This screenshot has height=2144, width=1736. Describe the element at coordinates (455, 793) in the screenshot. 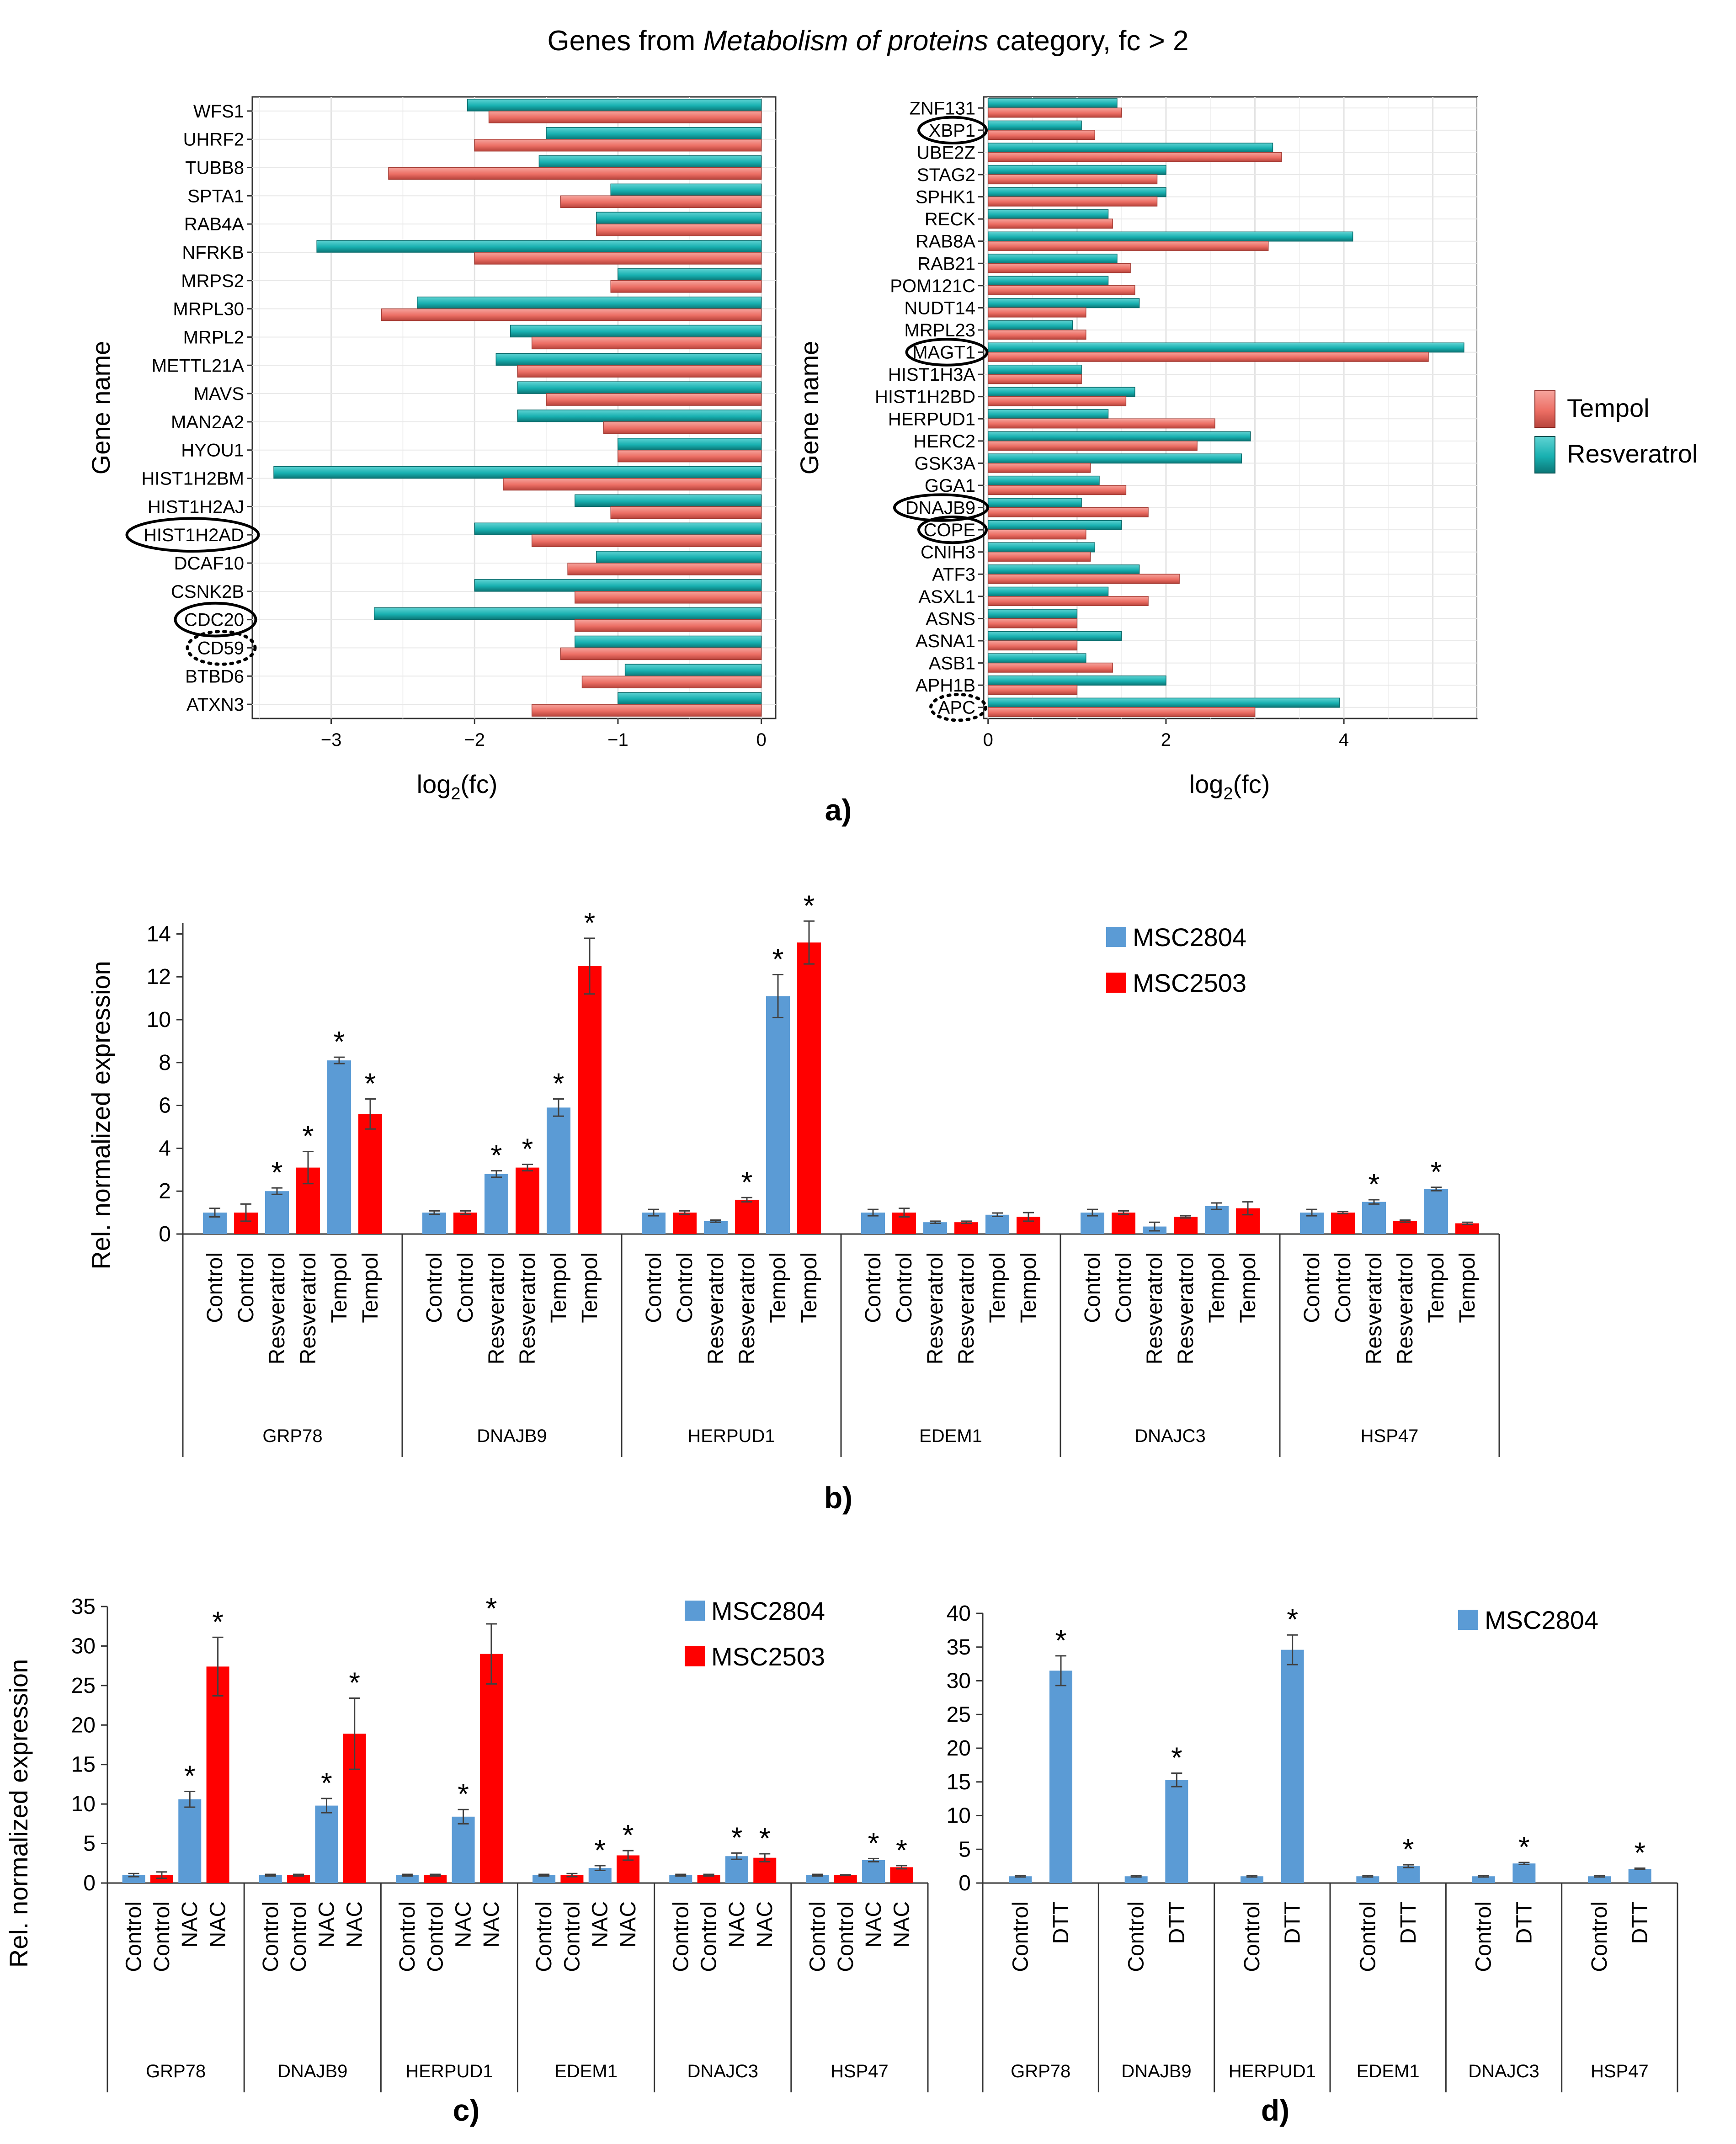

I see `x-axis-label-sub: 2` at that location.